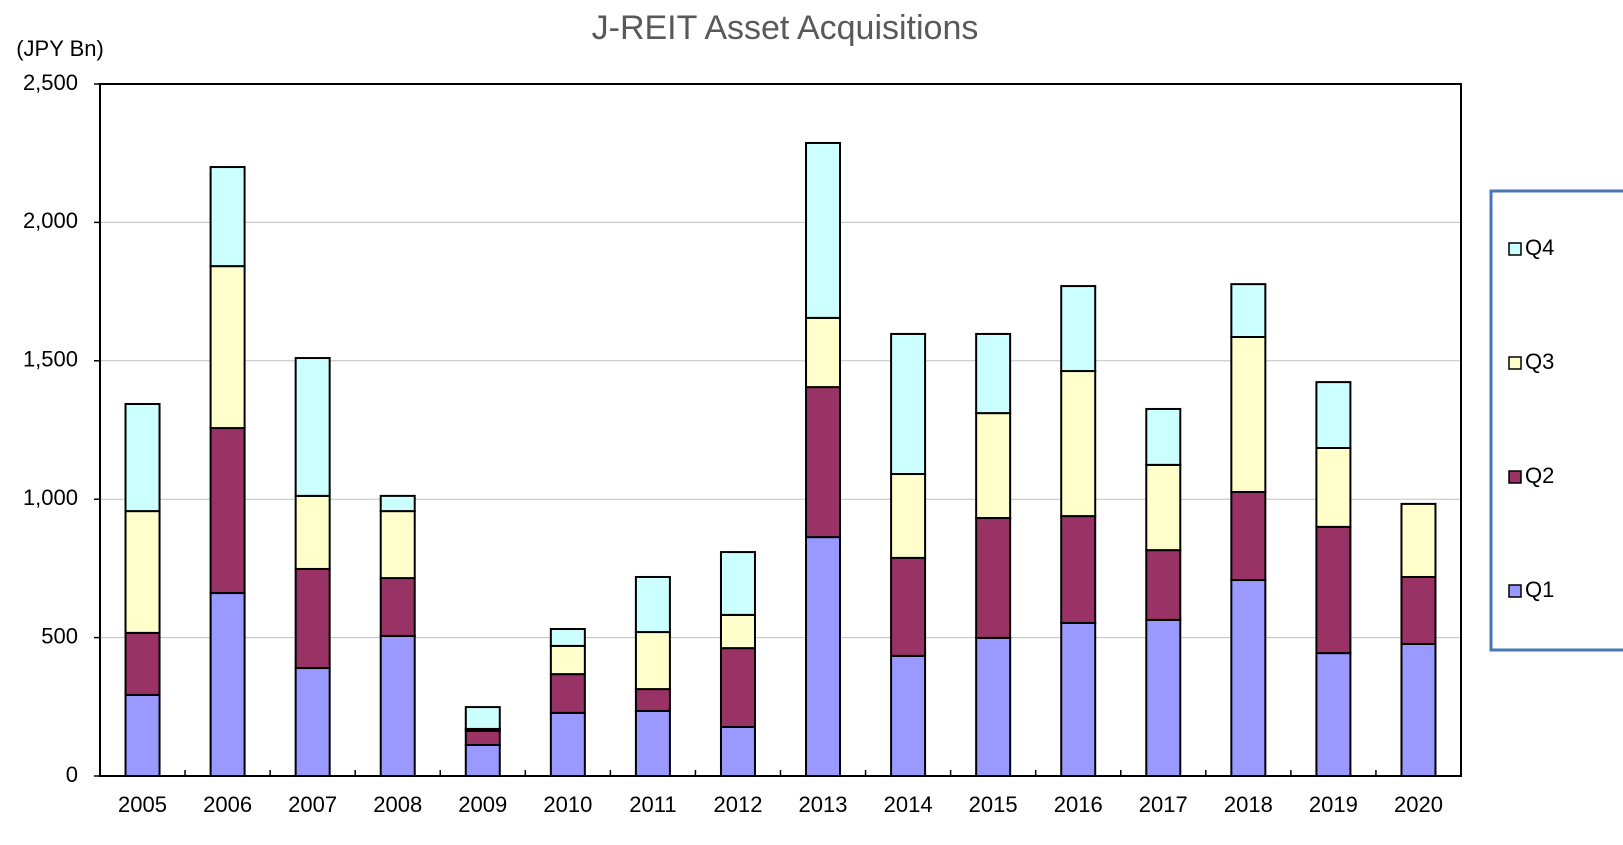 The height and width of the screenshot is (845, 1623). Describe the element at coordinates (397, 804) in the screenshot. I see `x-tick-label: 2008` at that location.